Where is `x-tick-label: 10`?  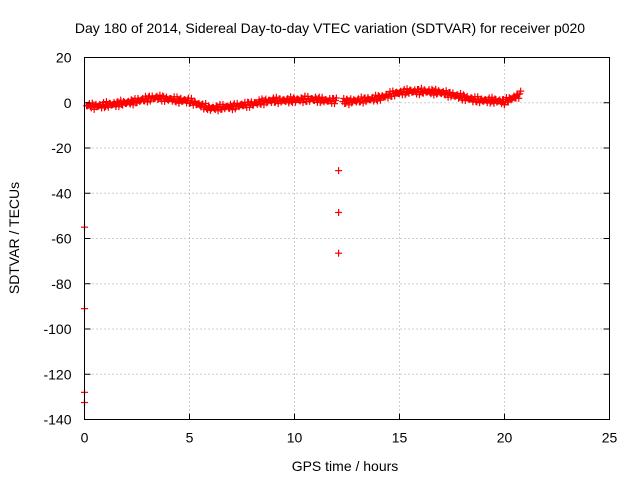 x-tick-label: 10 is located at coordinates (295, 438).